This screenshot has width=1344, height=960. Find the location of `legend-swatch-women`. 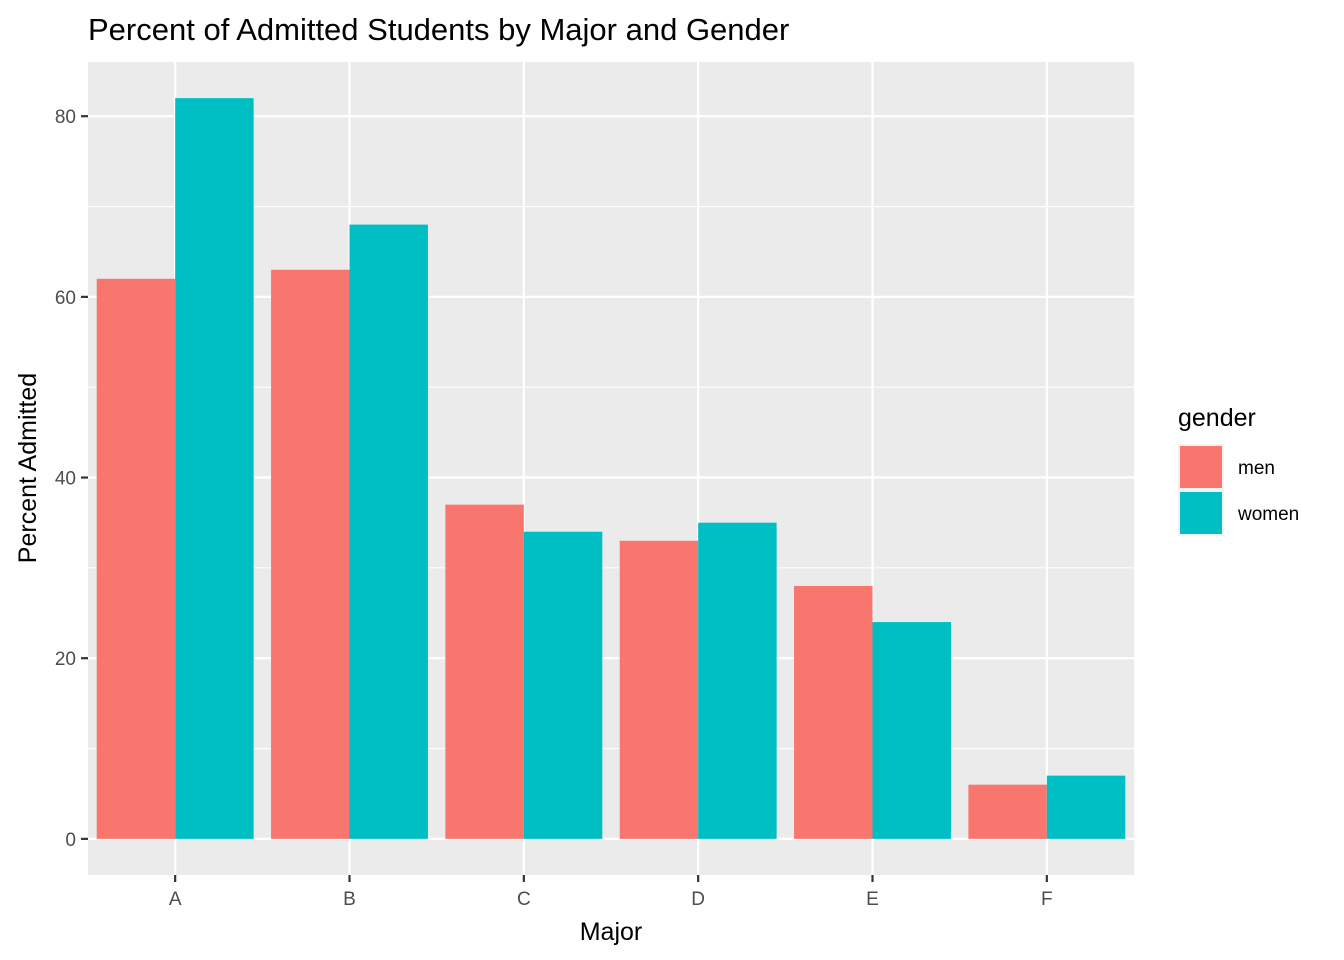

legend-swatch-women is located at coordinates (1201, 513).